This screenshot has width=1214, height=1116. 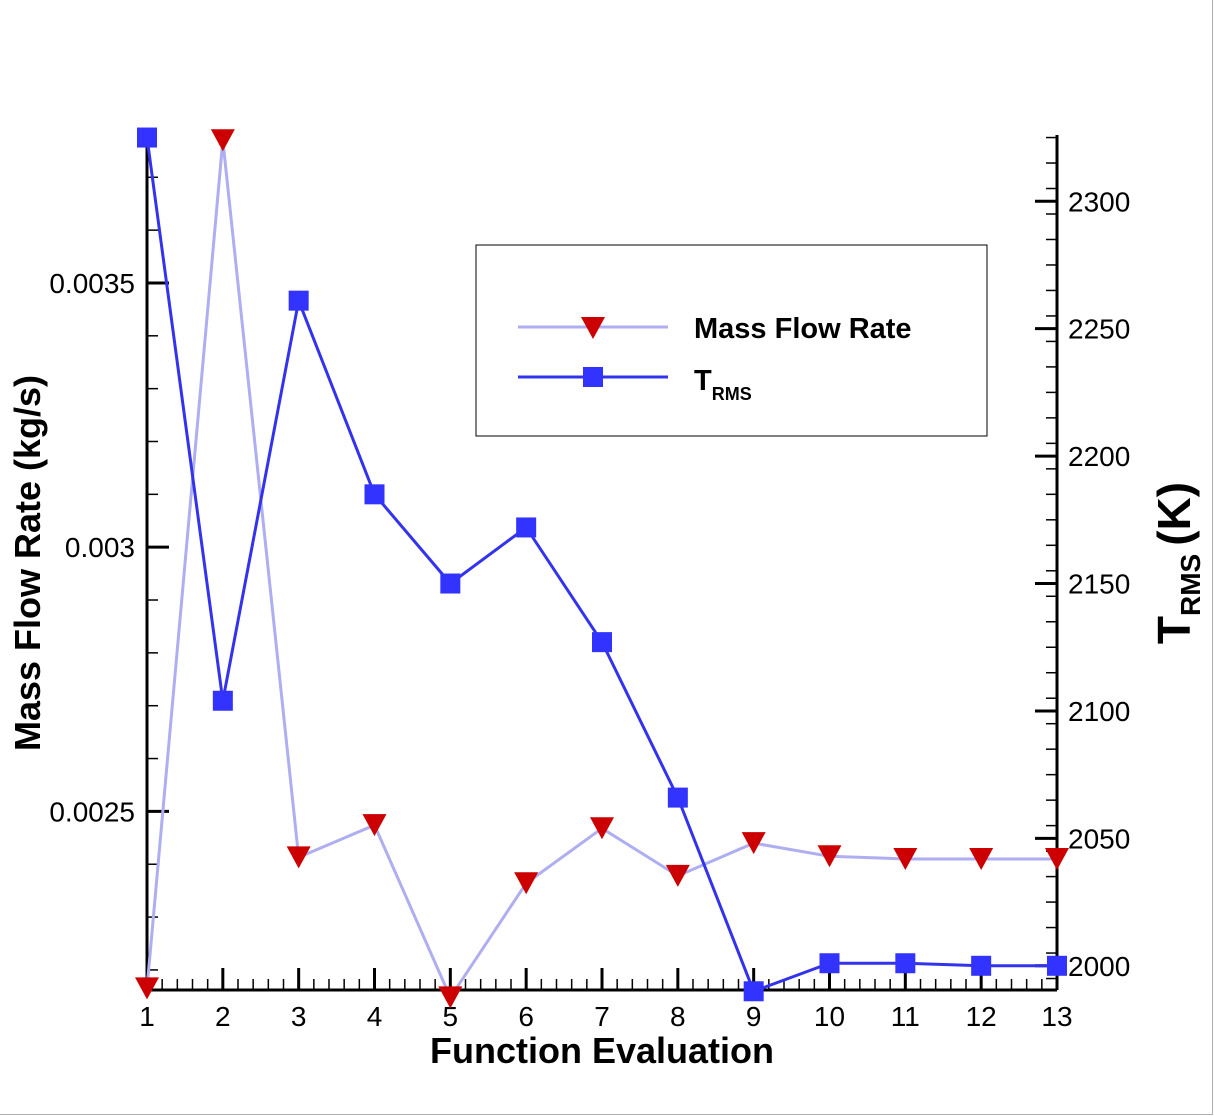 I want to click on y-right-tick-label: 2050, so click(x=1099, y=838).